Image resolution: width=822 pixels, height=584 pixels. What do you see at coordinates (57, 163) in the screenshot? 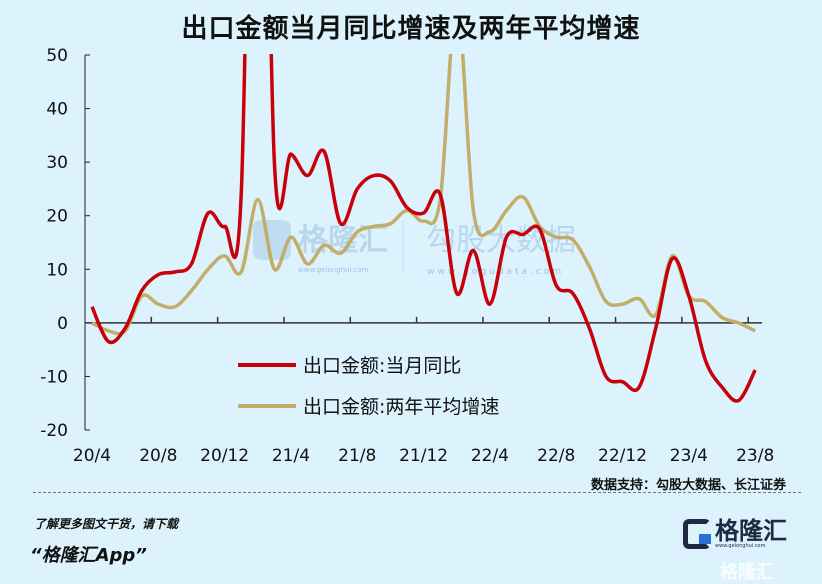
I see `y-tick-label: 30` at bounding box center [57, 163].